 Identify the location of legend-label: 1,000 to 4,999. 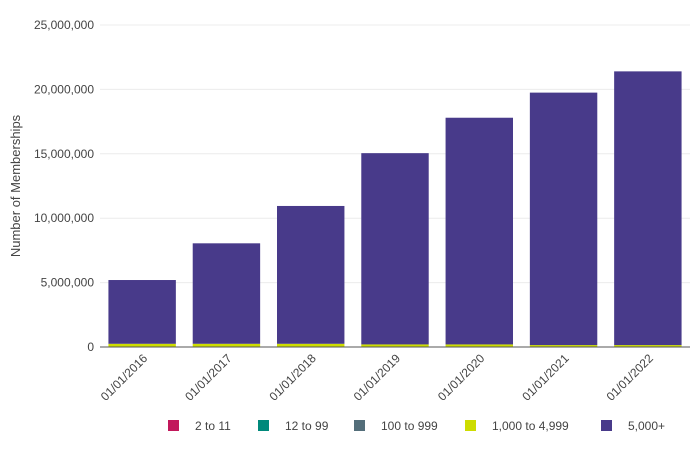
(530, 426).